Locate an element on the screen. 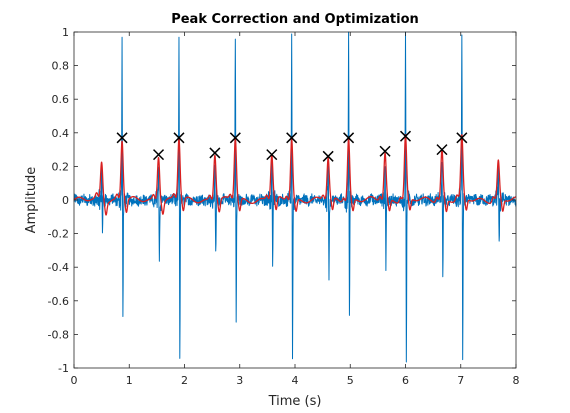 This screenshot has width=570, height=413. x-tick-label: 8 is located at coordinates (516, 380).